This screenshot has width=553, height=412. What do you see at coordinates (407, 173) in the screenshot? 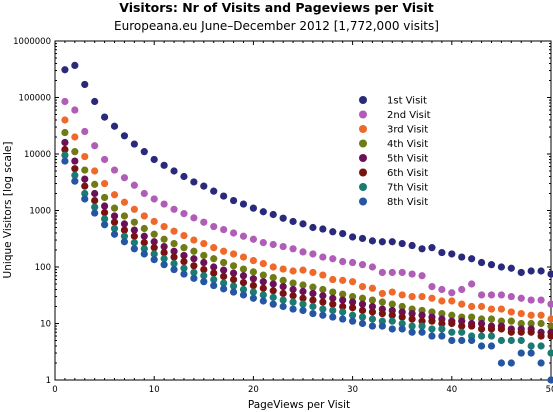
I see `legend-label-6th-visit: 6th Visit` at bounding box center [407, 173].